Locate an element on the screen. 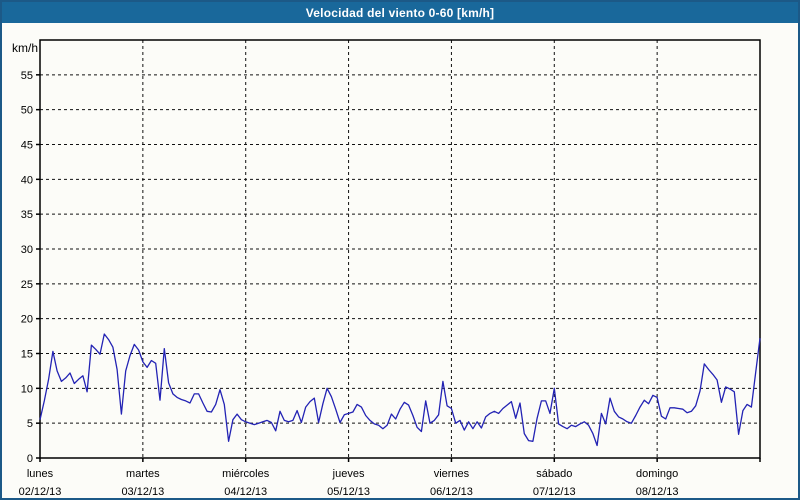  x-day-name: martes is located at coordinates (143, 474).